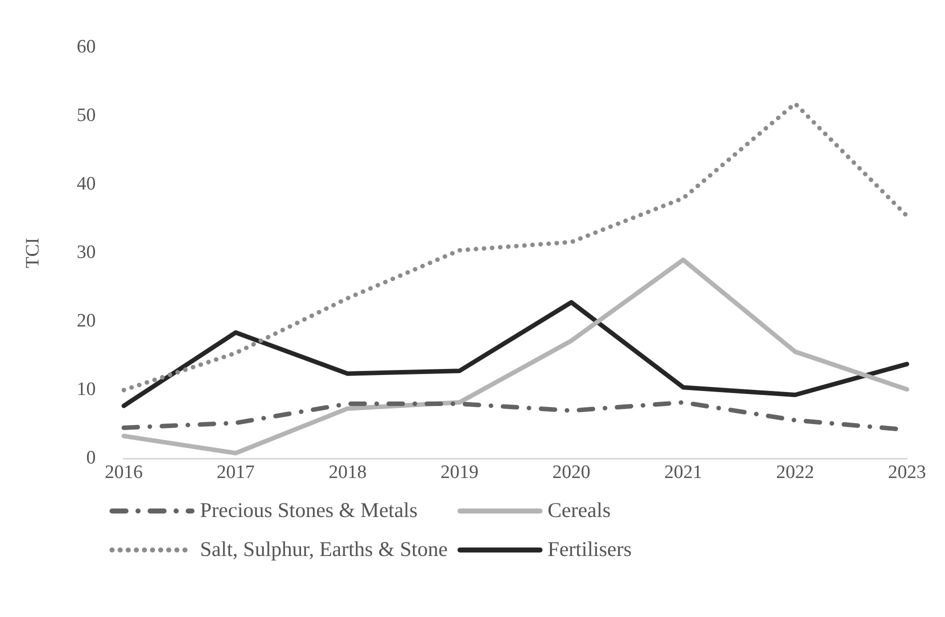 This screenshot has width=945, height=617. Describe the element at coordinates (33, 253) in the screenshot. I see `y-axis-title: TCI` at that location.